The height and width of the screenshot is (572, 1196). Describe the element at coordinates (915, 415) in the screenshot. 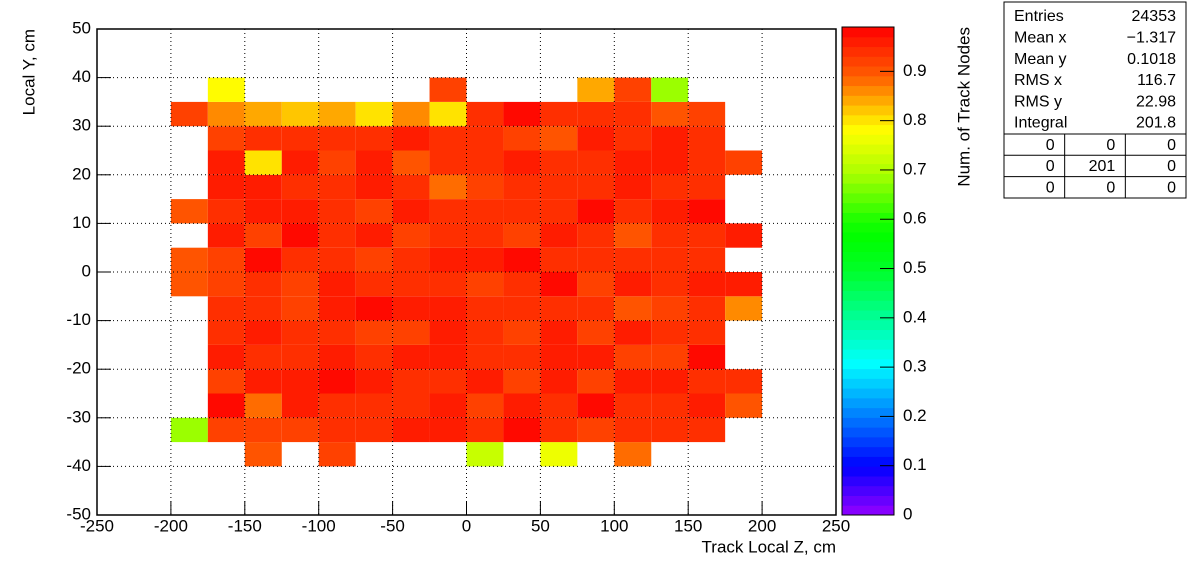

I see `z-tick-label: 0.2` at that location.